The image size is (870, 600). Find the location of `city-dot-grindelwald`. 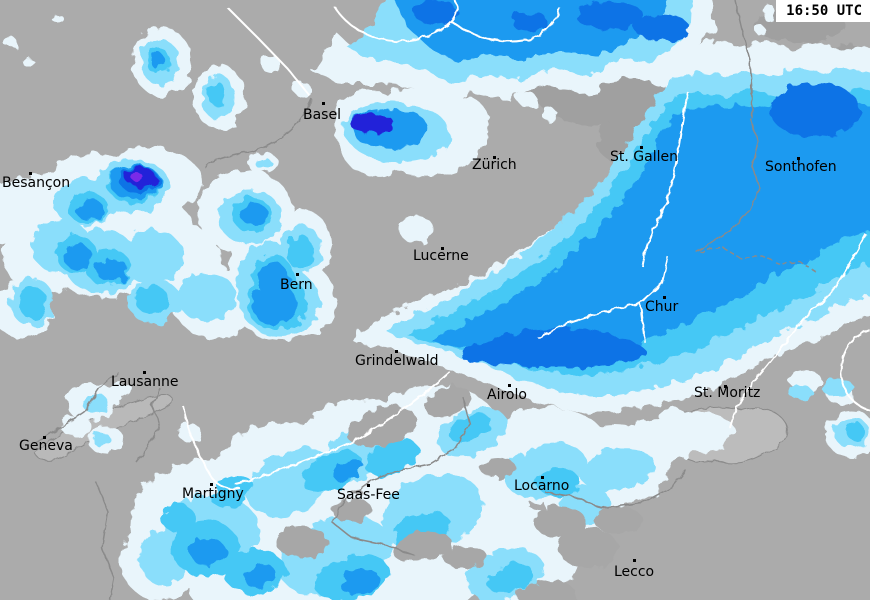

city-dot-grindelwald is located at coordinates (396, 351).